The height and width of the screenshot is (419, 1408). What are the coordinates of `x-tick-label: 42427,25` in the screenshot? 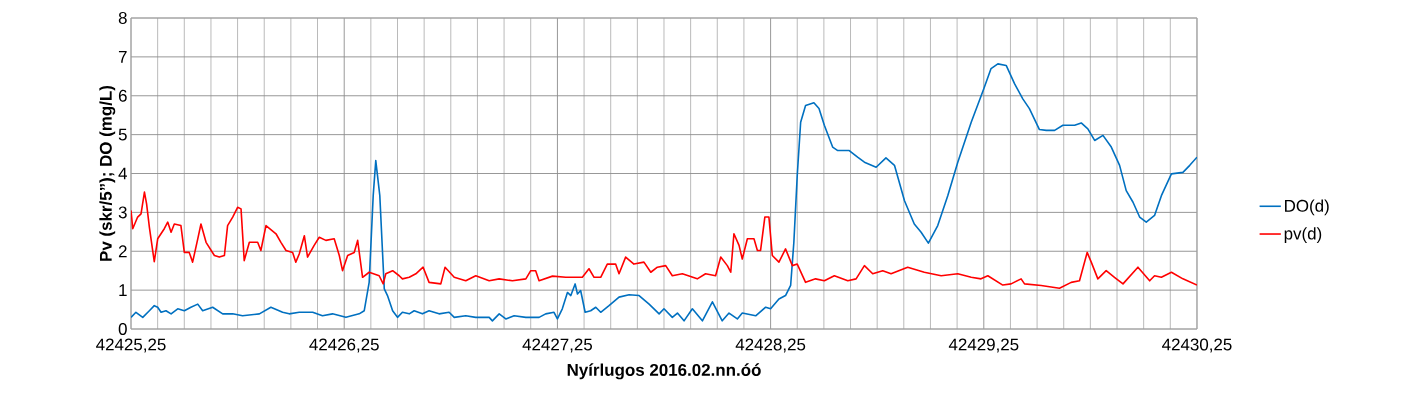 It's located at (557, 345).